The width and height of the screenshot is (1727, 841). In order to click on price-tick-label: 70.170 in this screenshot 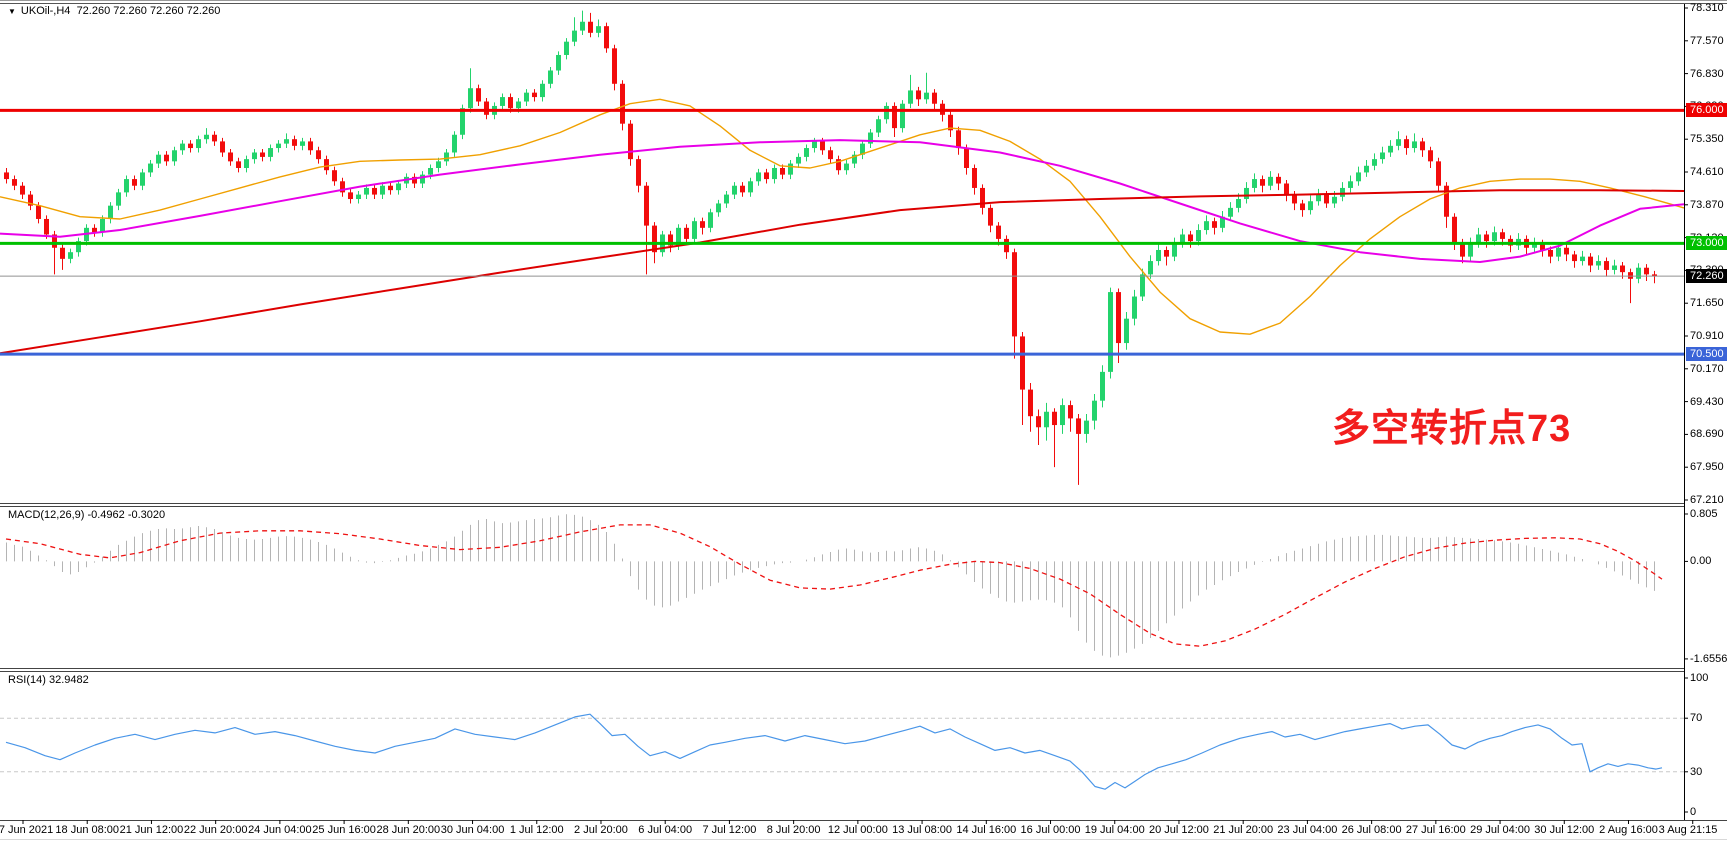, I will do `click(1707, 368)`.